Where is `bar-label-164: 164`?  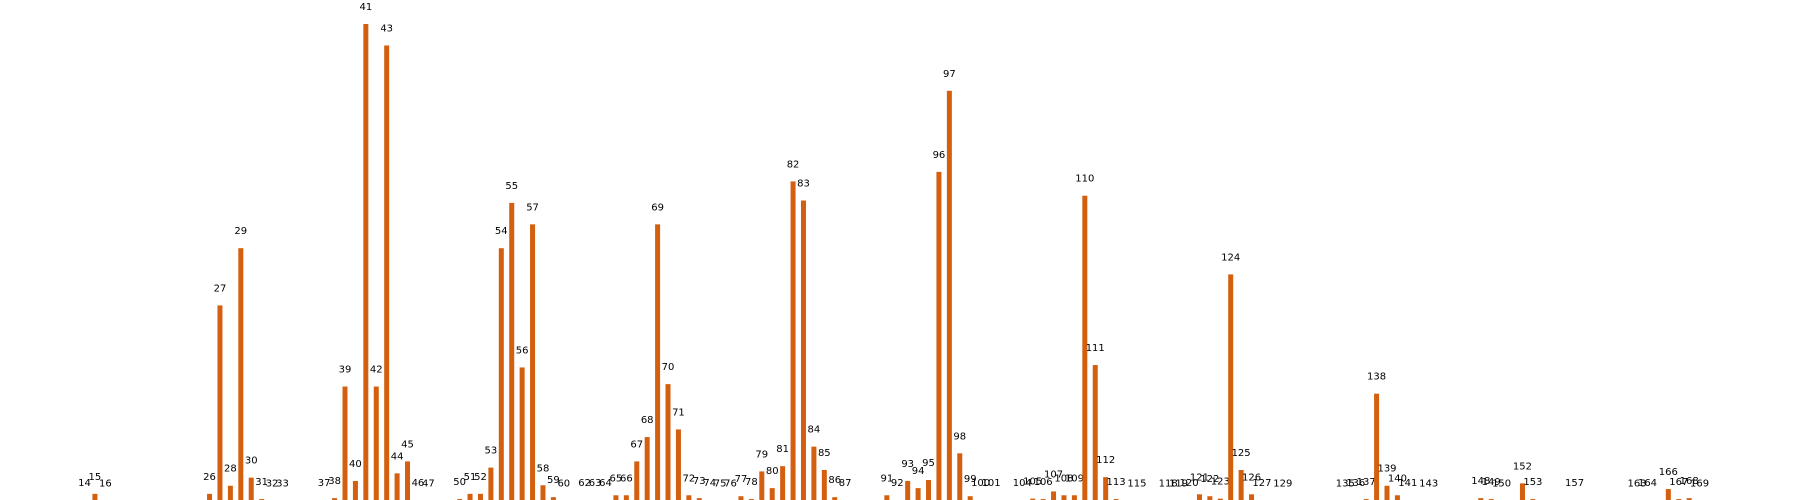
bar-label-164: 164 is located at coordinates (1647, 483).